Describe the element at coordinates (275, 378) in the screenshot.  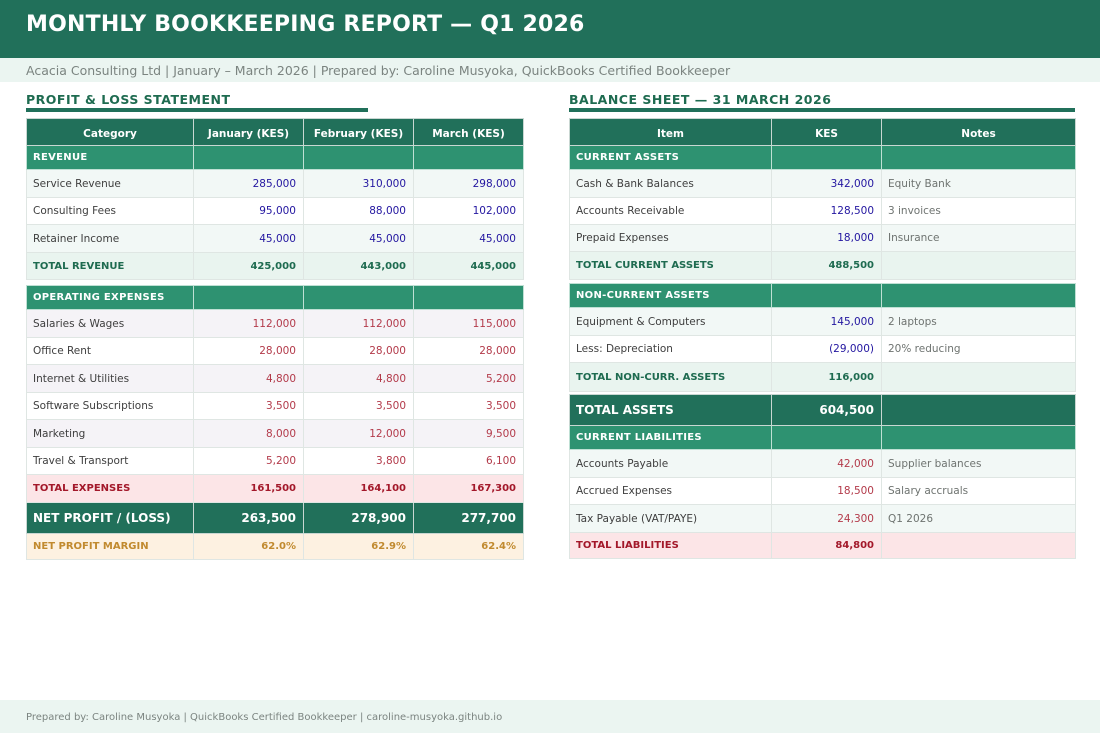
I see `table-row: Internet & Utilities 4,800 4,800 5,200` at that location.